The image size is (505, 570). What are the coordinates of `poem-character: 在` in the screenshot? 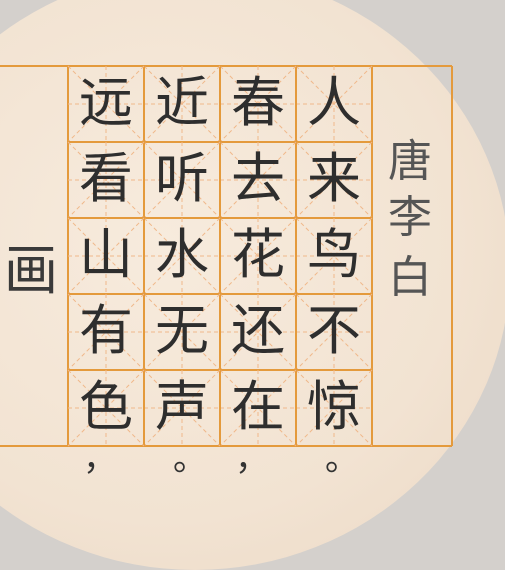 It's located at (258, 406).